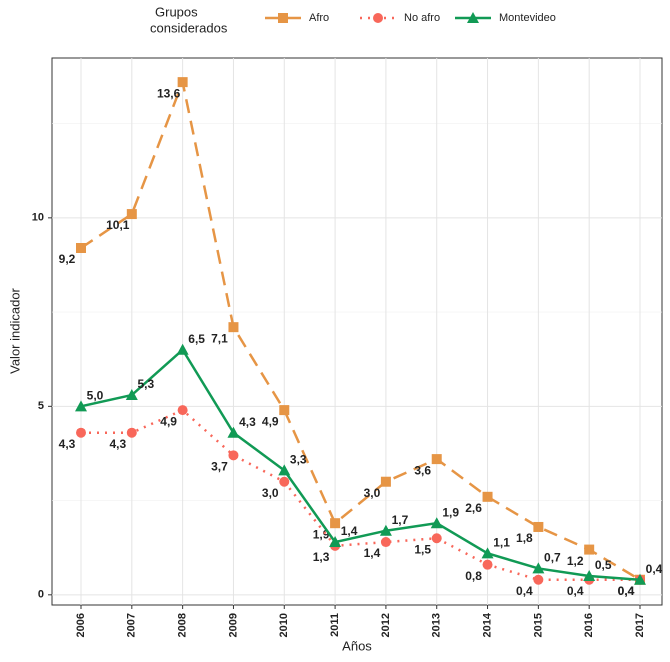  What do you see at coordinates (321, 557) in the screenshot?
I see `data-label: 1,3` at bounding box center [321, 557].